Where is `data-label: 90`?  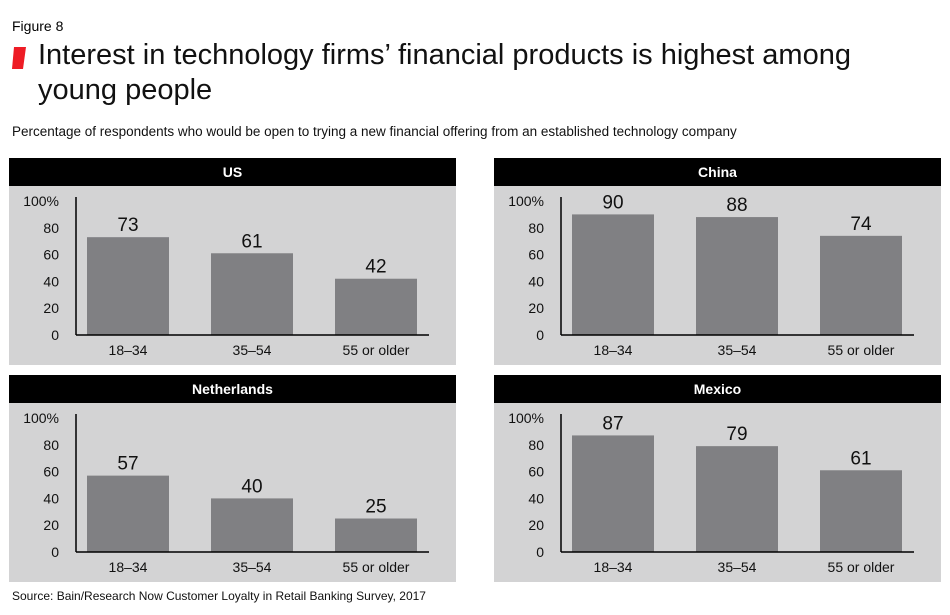 data-label: 90 is located at coordinates (612, 202).